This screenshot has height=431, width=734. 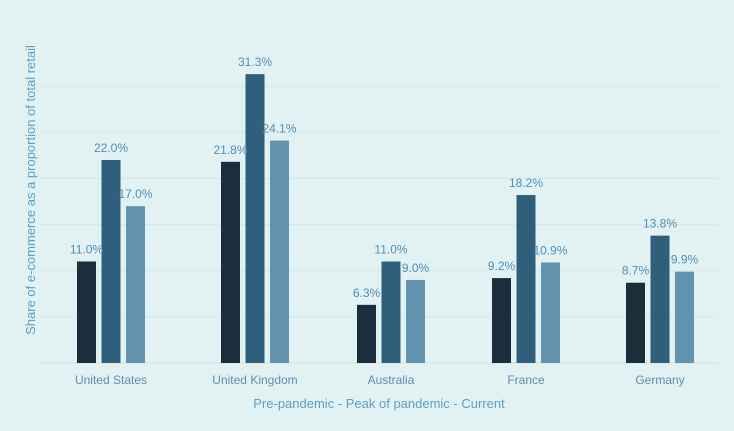 I want to click on data-label: 24.1%, so click(x=279, y=129).